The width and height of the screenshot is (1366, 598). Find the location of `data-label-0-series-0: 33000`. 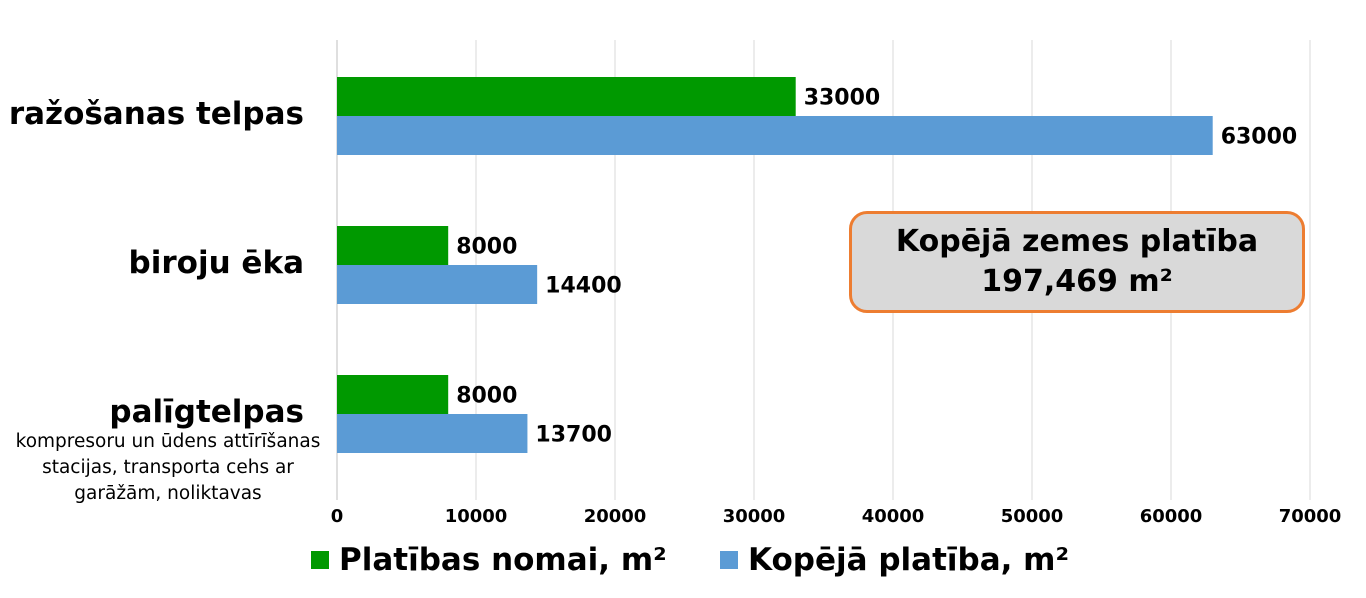

data-label-0-series-0: 33000 is located at coordinates (842, 98).